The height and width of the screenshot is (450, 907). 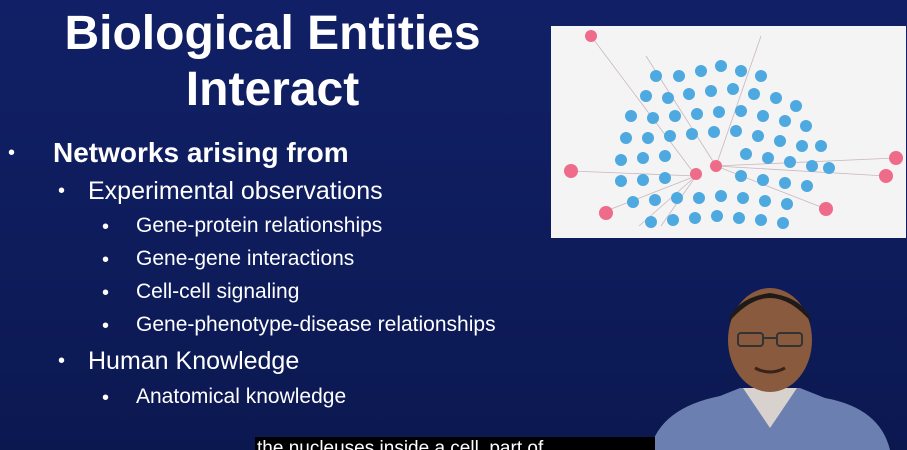 I want to click on title-line-2: Interact, so click(x=272, y=89).